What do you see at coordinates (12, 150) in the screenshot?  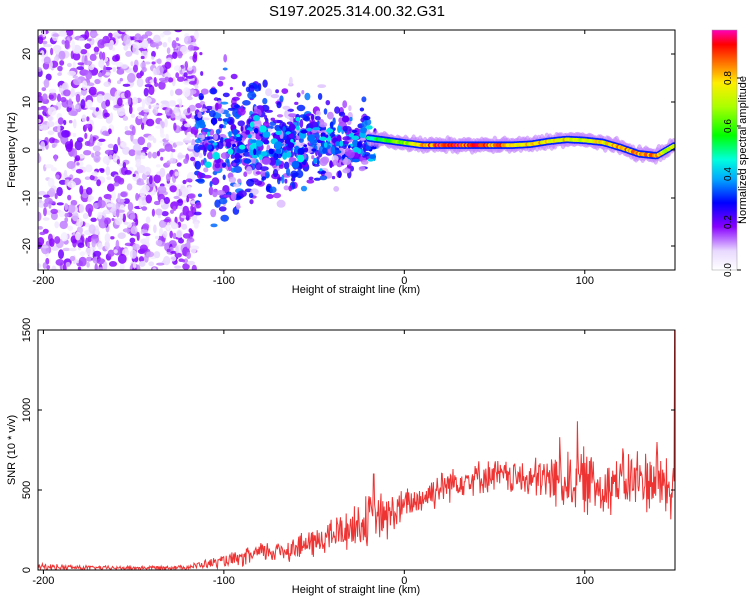 I see `spectrogram-y-axis-label: Frequency (Hz)` at bounding box center [12, 150].